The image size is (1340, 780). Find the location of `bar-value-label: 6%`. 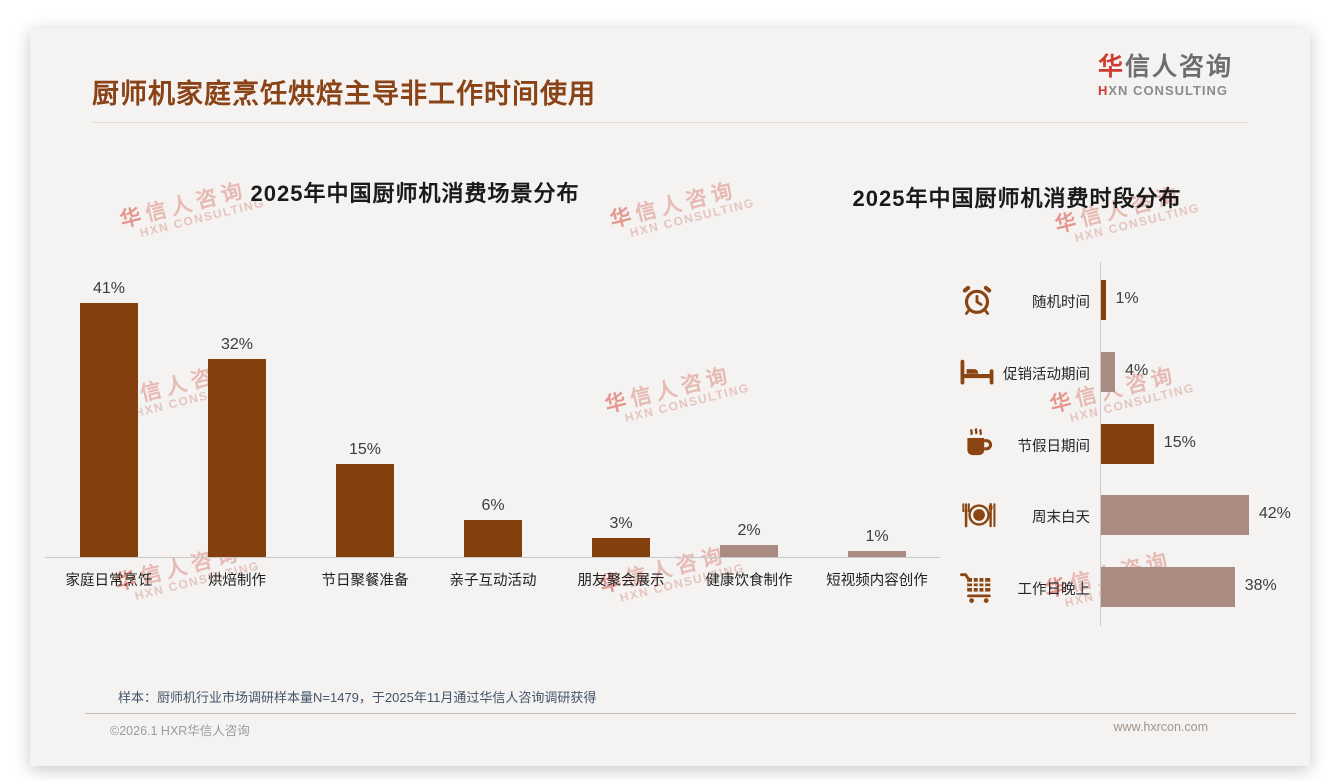

bar-value-label: 6% is located at coordinates (493, 505).